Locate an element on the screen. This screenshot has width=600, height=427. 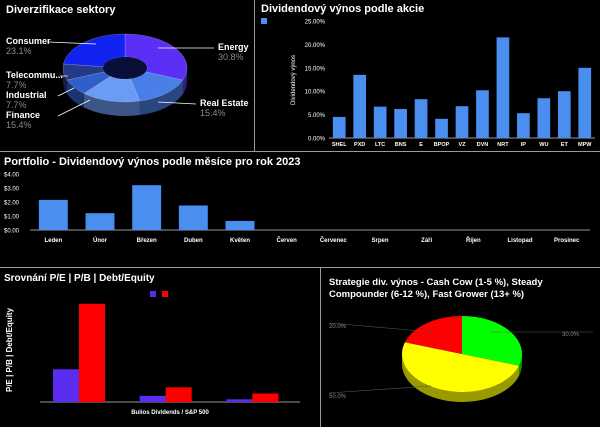
donut-value-3: 7.7% is located at coordinates (16, 105).